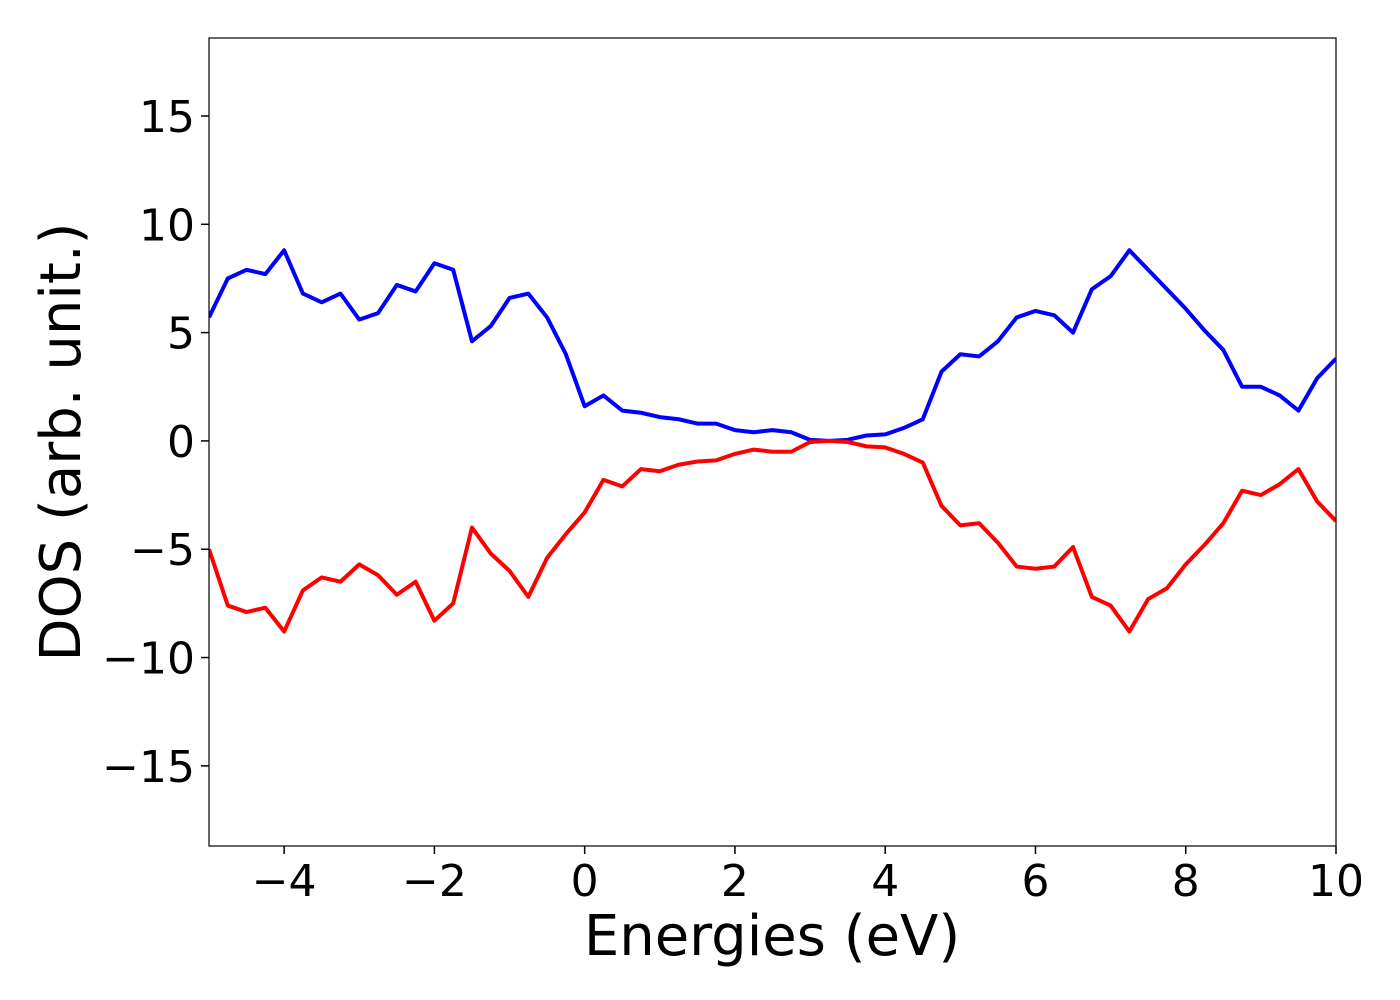 This screenshot has height=1000, width=1400. Describe the element at coordinates (1186, 881) in the screenshot. I see `x-tick-label: 8` at that location.